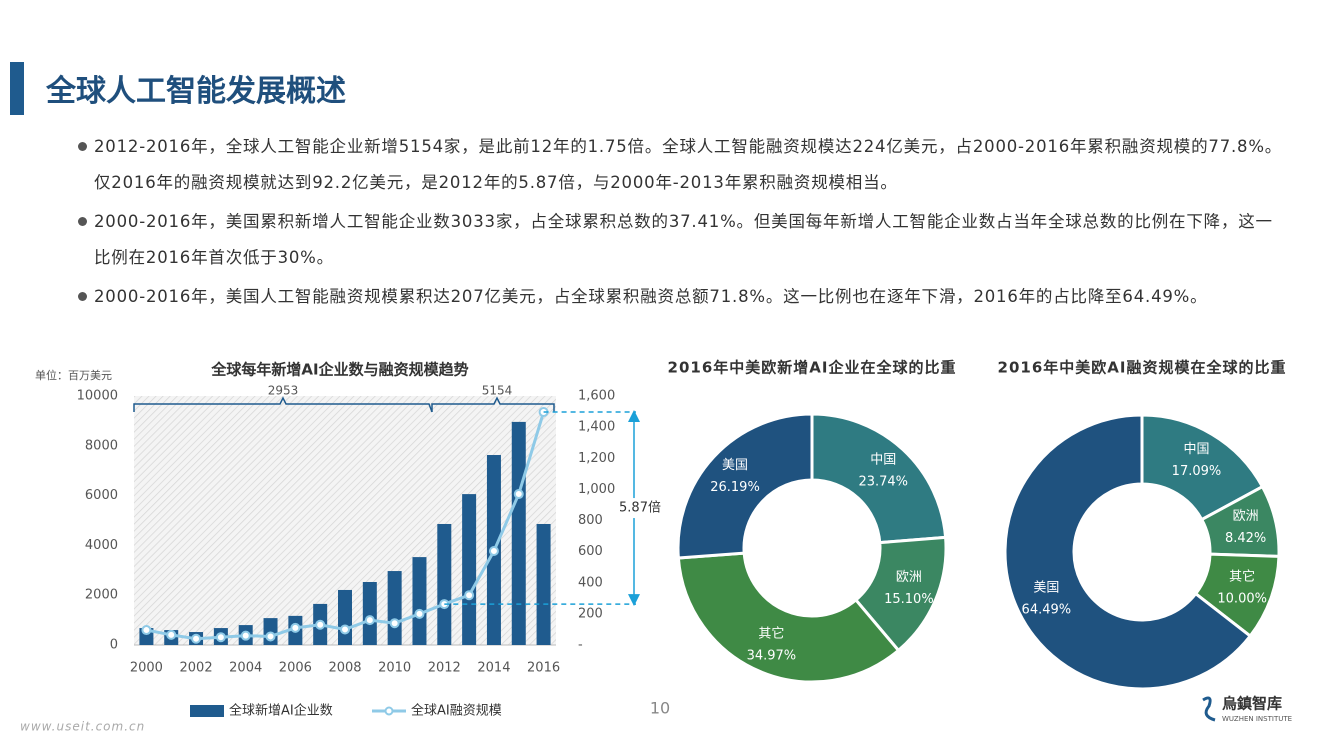 The width and height of the screenshot is (1320, 743). What do you see at coordinates (590, 613) in the screenshot?
I see `y2-tick-label: 200` at bounding box center [590, 613].